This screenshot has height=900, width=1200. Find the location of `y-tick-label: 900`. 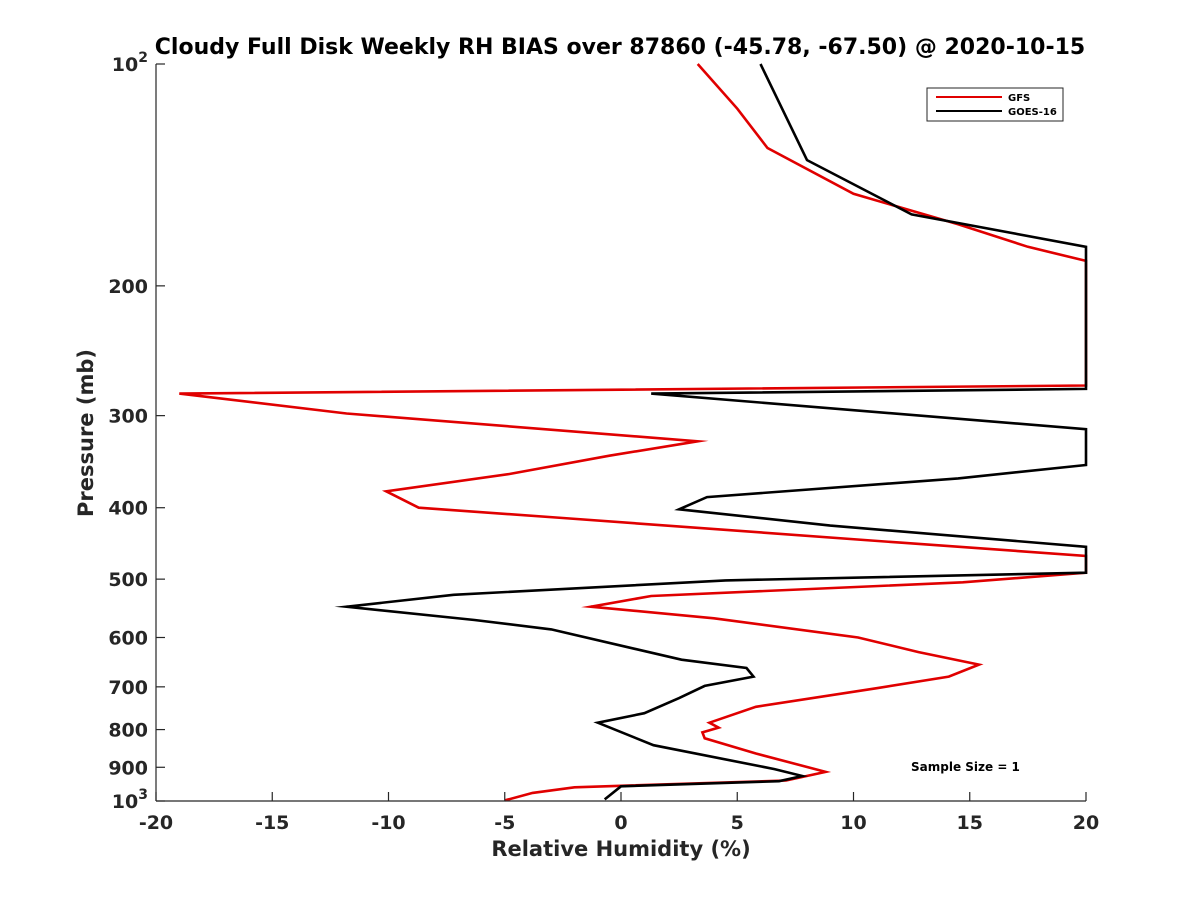

y-tick-label: 900 is located at coordinates (128, 768).